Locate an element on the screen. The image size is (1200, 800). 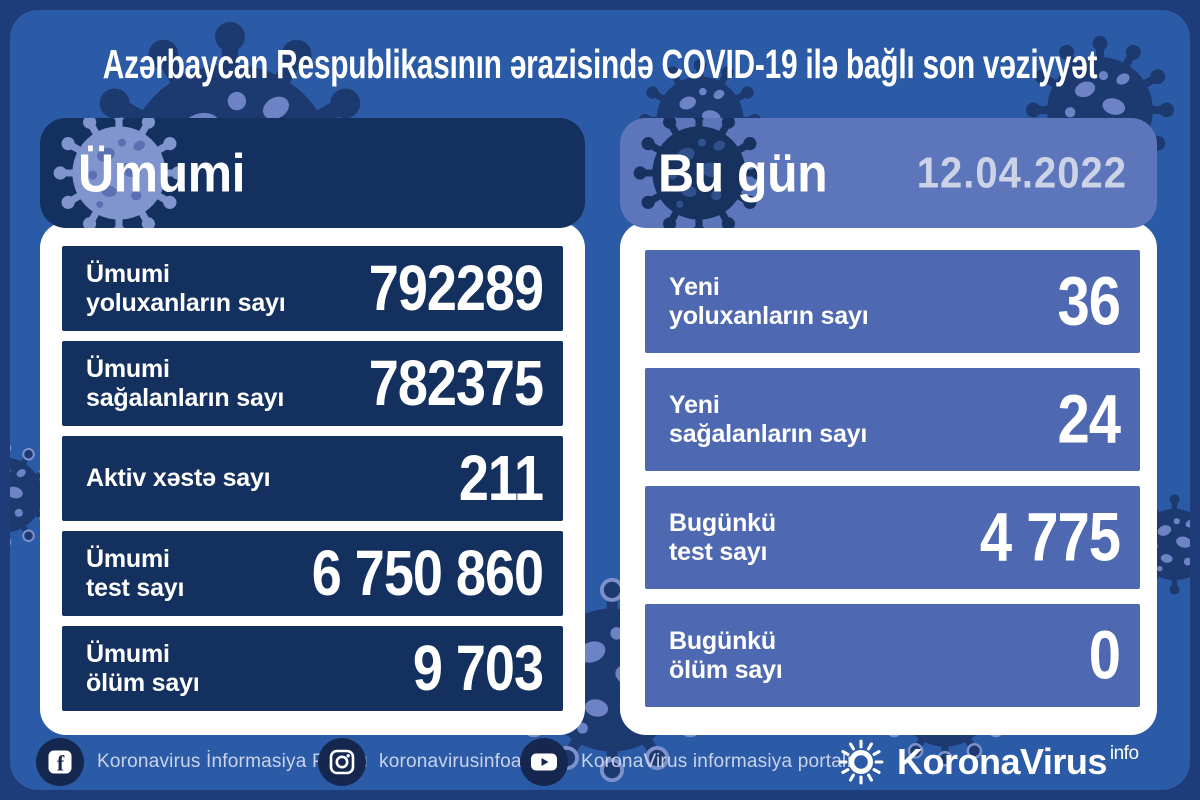
stat-value: 6 750 860 is located at coordinates (427, 573).